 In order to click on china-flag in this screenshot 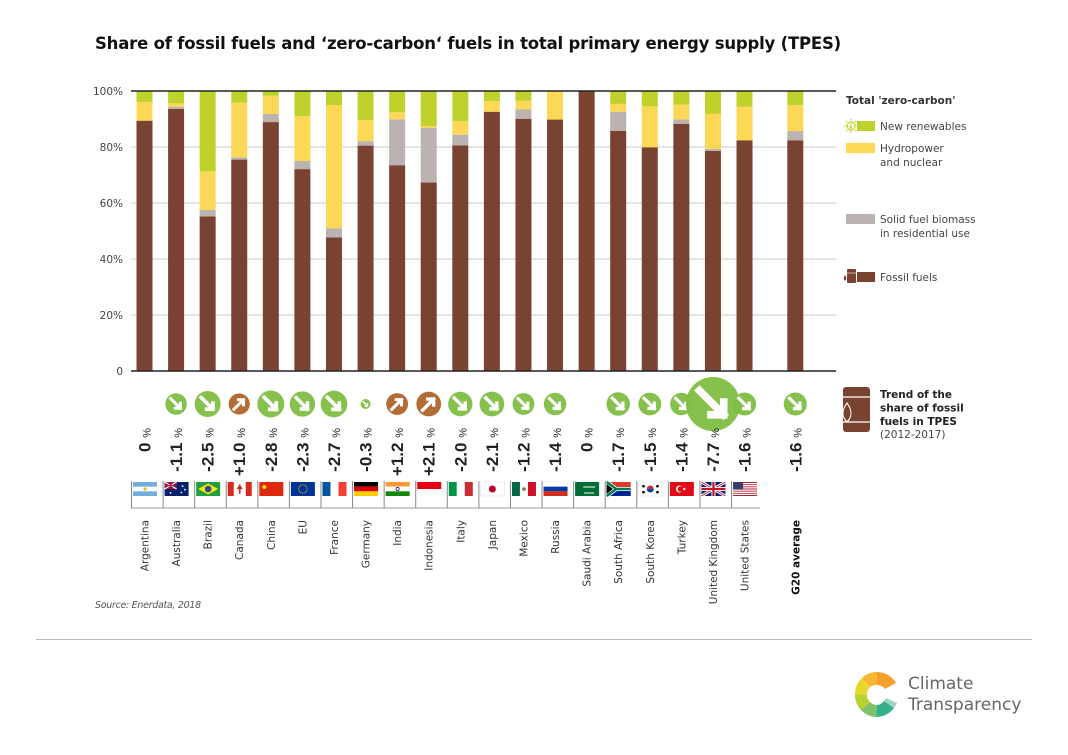, I will do `click(270, 494)`.